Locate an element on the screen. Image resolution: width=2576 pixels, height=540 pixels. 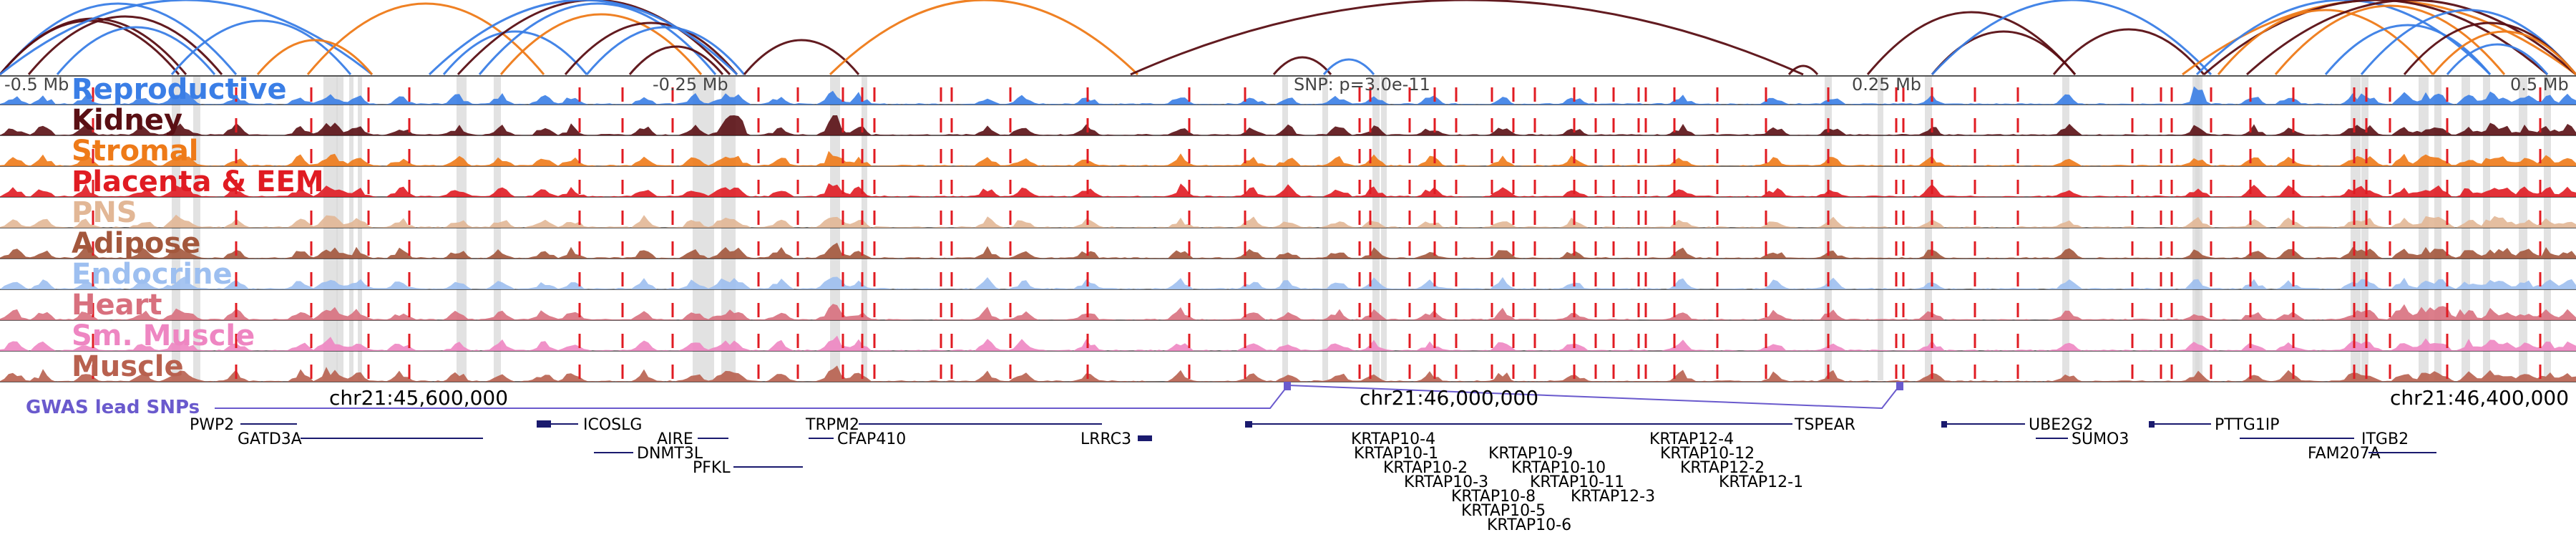
gene-label: ICOSLG is located at coordinates (612, 425).